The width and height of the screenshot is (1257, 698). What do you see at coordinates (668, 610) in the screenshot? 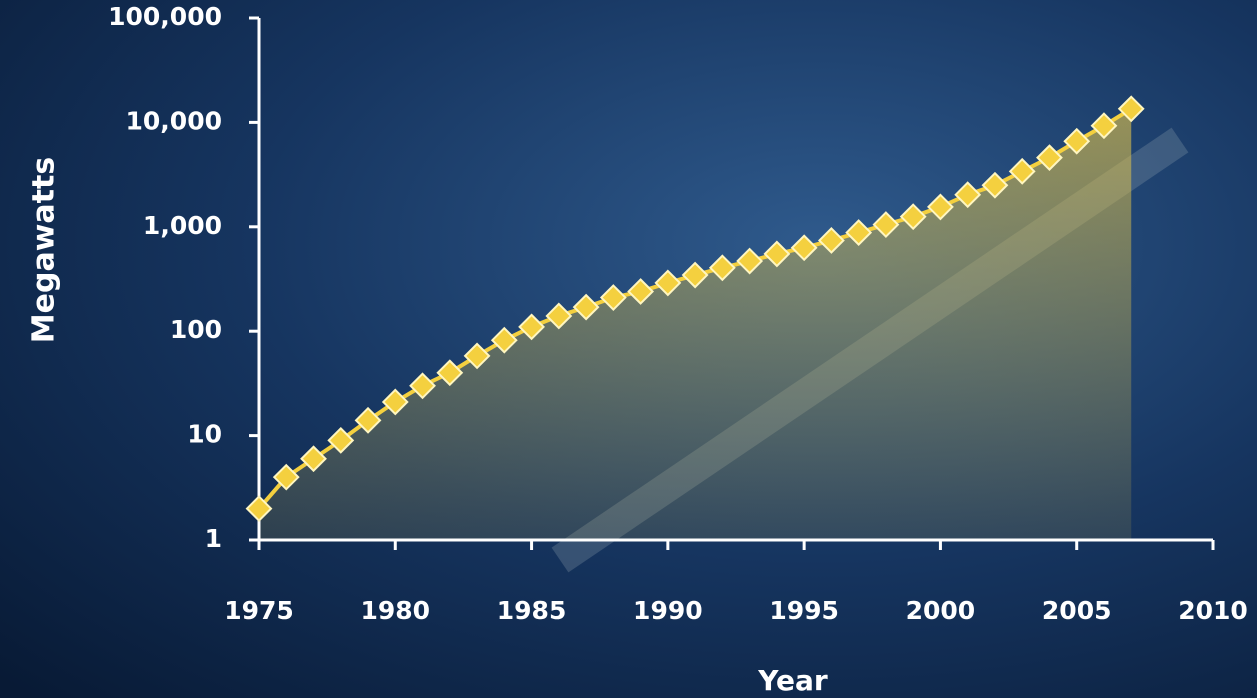
I see `x-tick-label: 1990` at bounding box center [668, 610].